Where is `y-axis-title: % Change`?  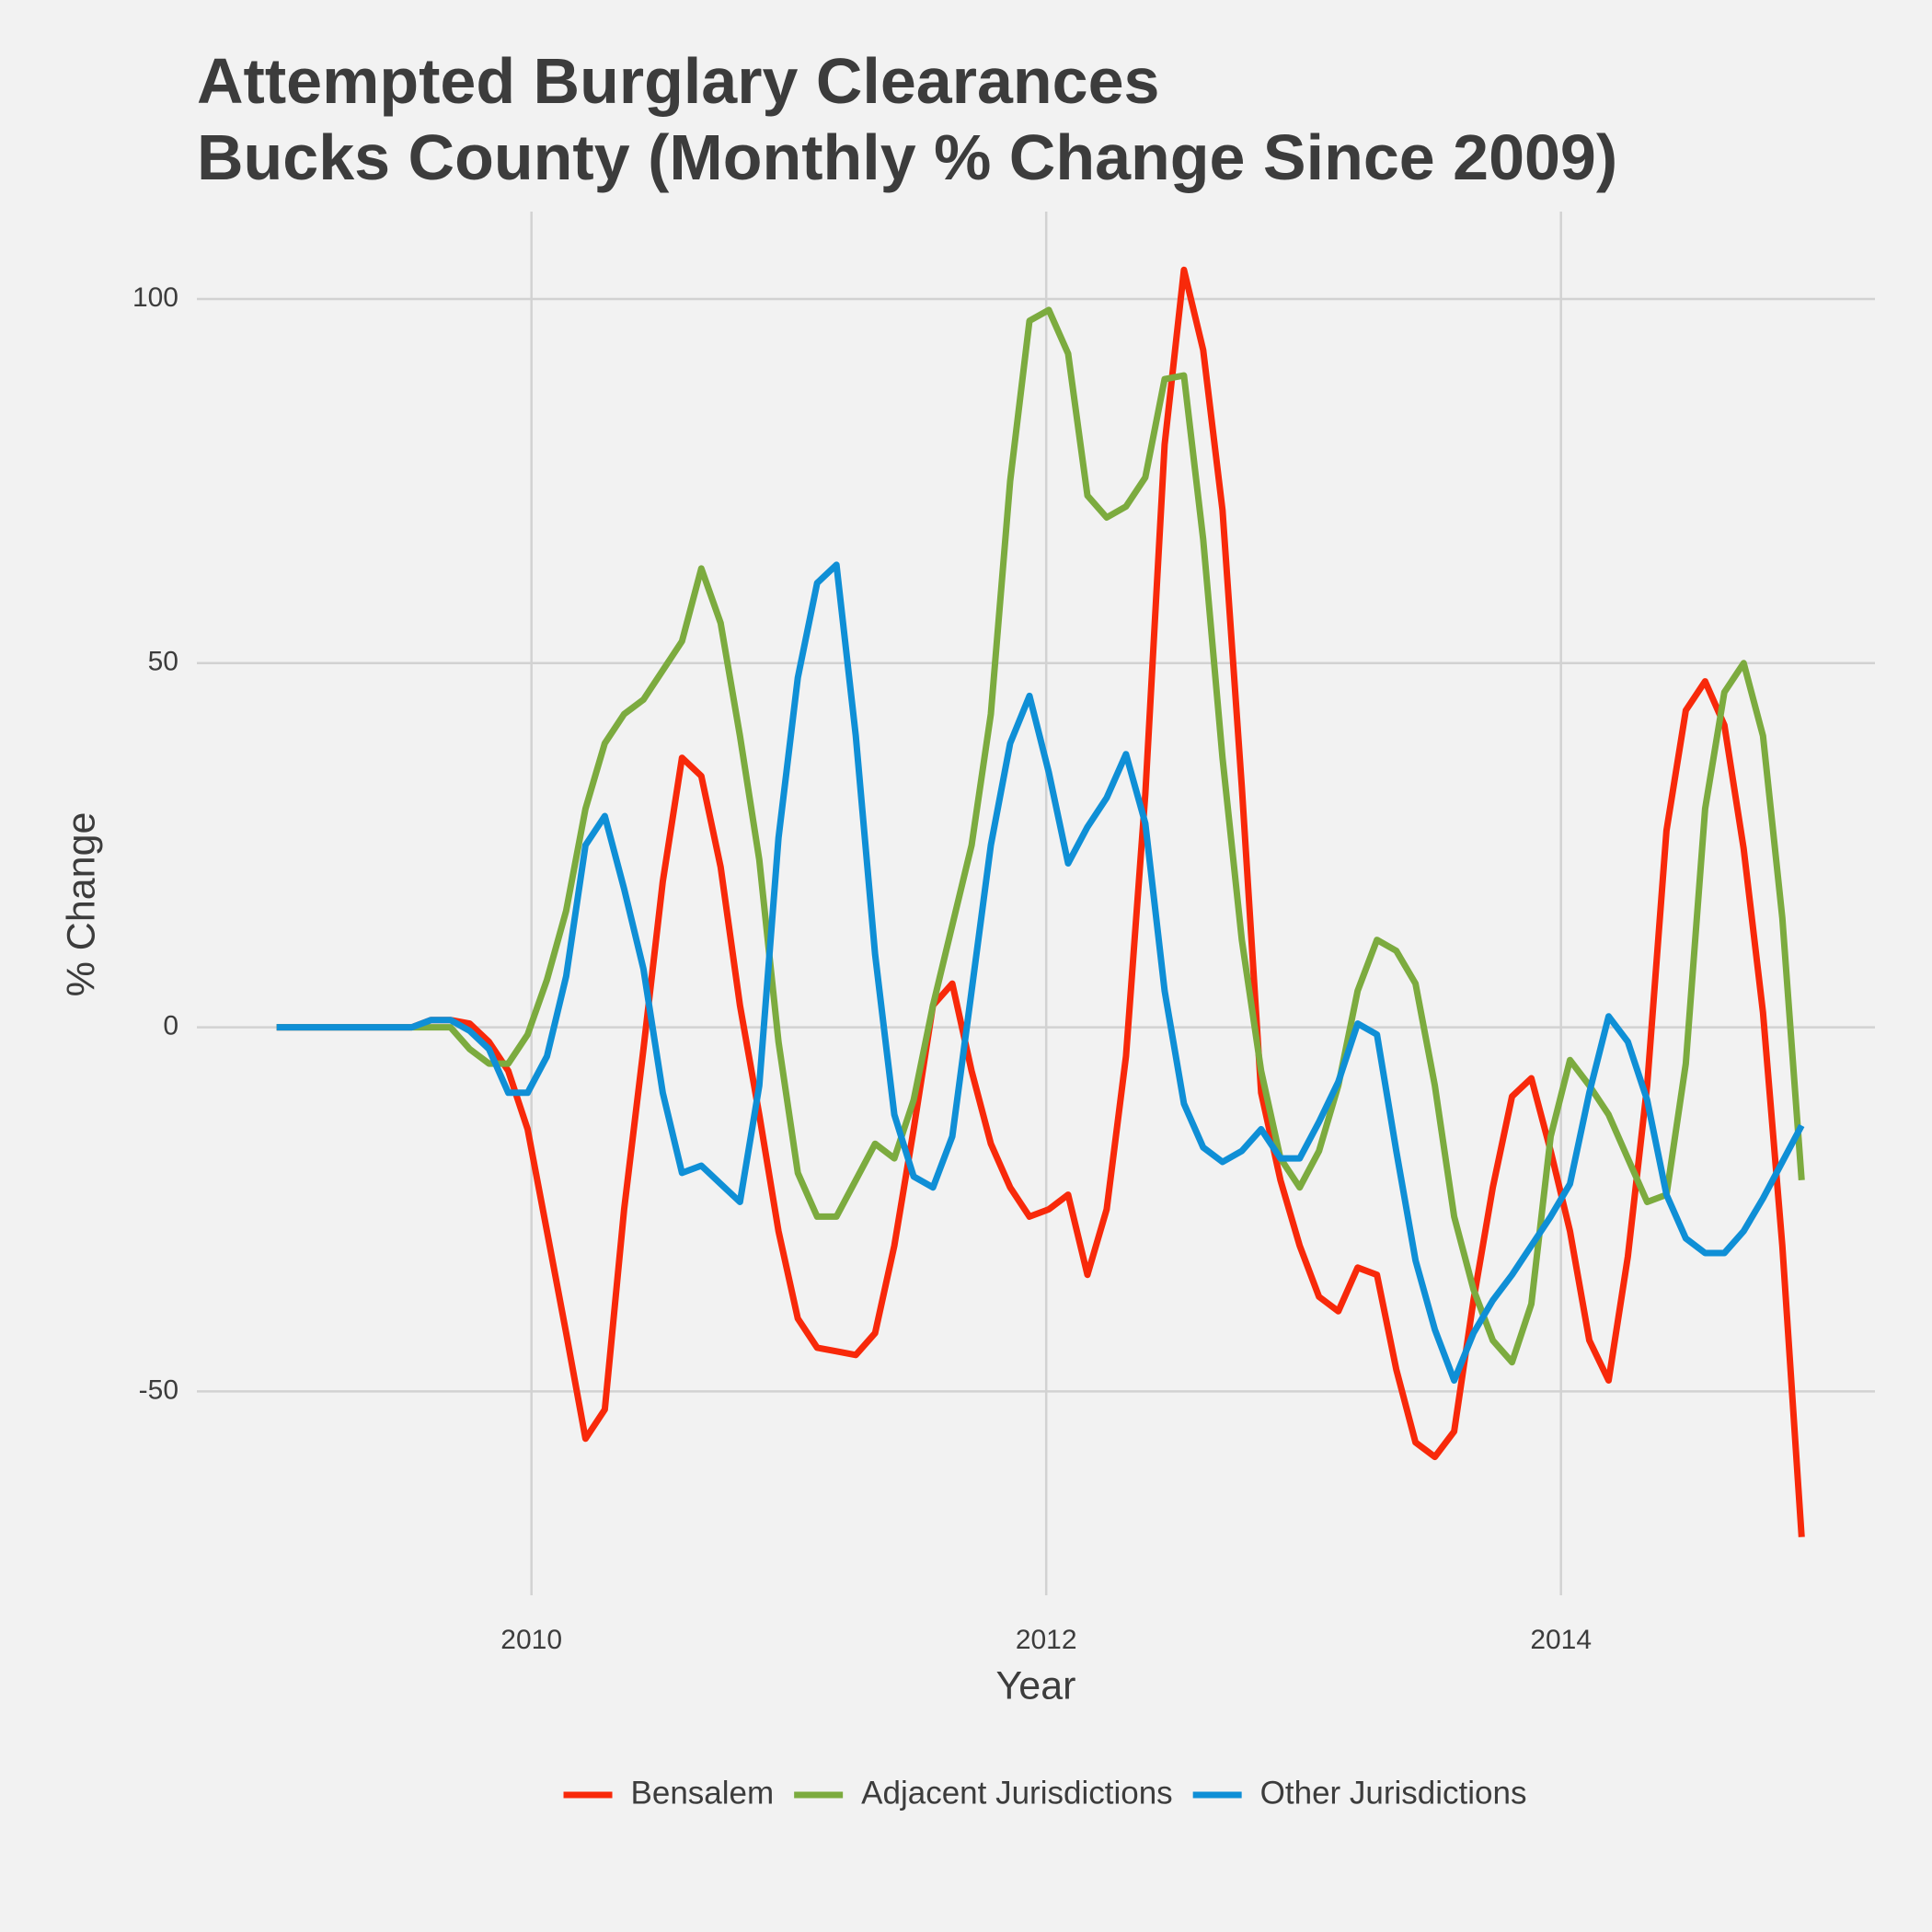
y-axis-title: % Change is located at coordinates (81, 904).